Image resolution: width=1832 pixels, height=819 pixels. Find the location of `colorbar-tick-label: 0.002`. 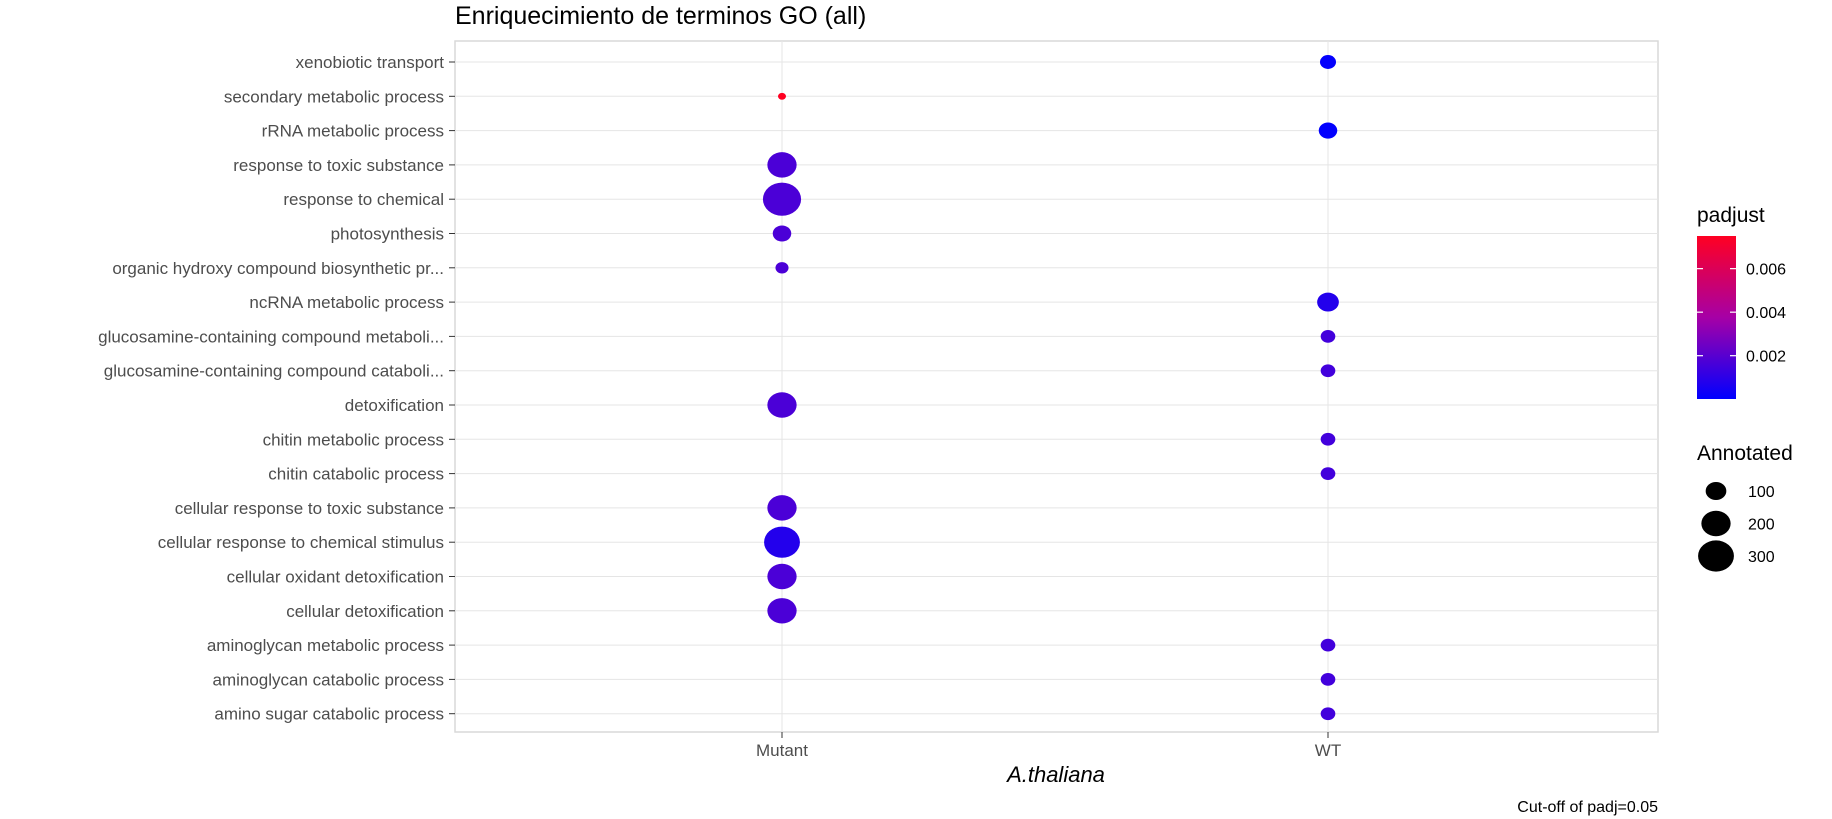

colorbar-tick-label: 0.002 is located at coordinates (1766, 357).